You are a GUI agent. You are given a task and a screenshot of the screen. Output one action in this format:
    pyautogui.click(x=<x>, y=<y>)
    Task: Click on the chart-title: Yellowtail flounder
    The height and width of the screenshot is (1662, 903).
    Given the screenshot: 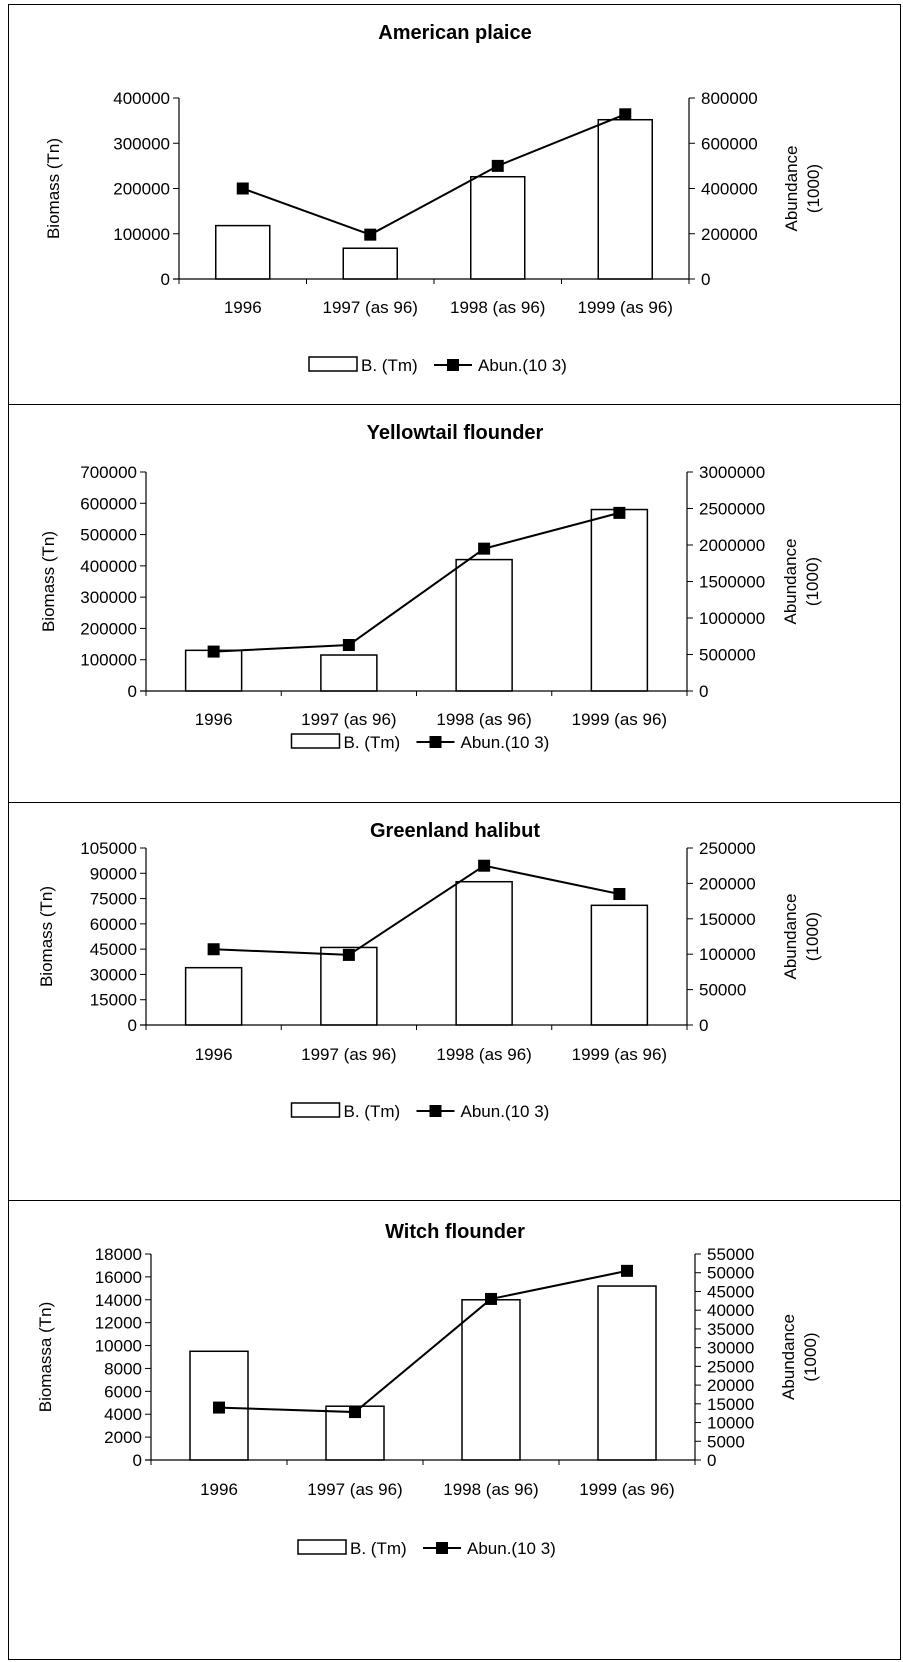 What is the action you would take?
    pyautogui.click(x=455, y=433)
    